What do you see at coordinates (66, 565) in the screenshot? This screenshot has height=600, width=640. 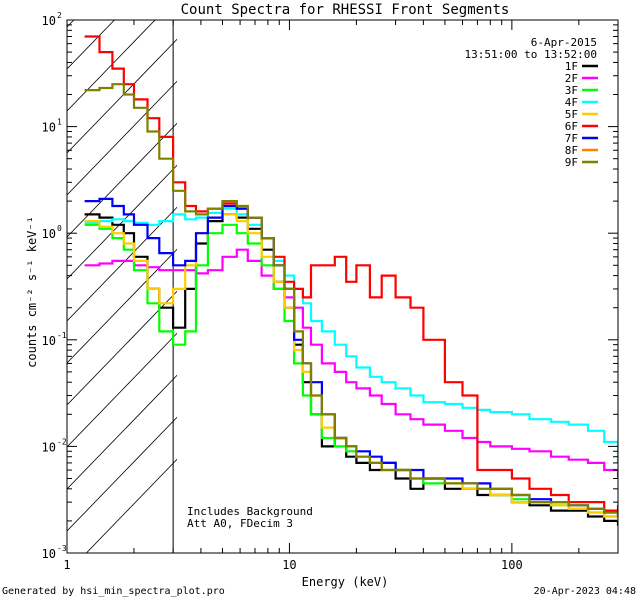 I see `x-tick-label: 1` at bounding box center [66, 565].